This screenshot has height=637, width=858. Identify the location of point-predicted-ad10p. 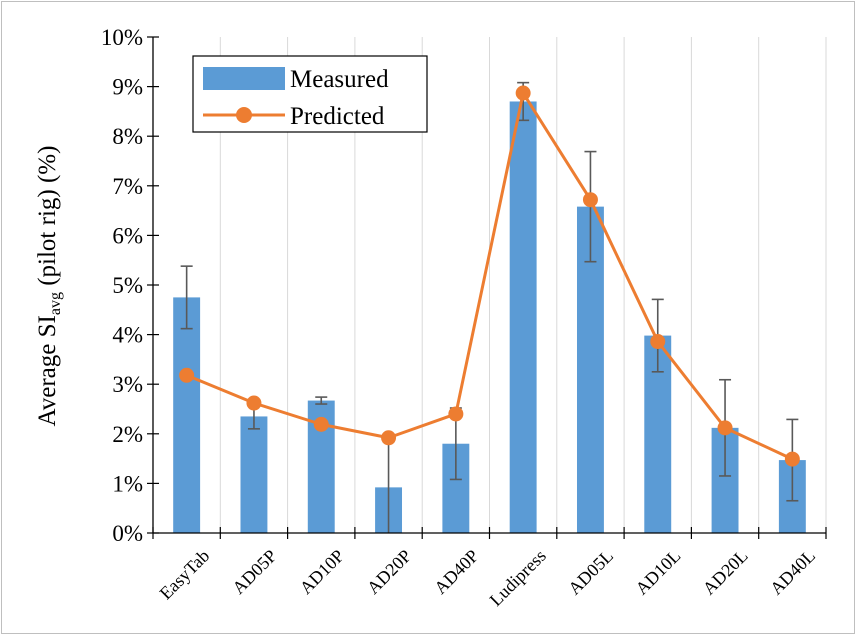
(321, 424).